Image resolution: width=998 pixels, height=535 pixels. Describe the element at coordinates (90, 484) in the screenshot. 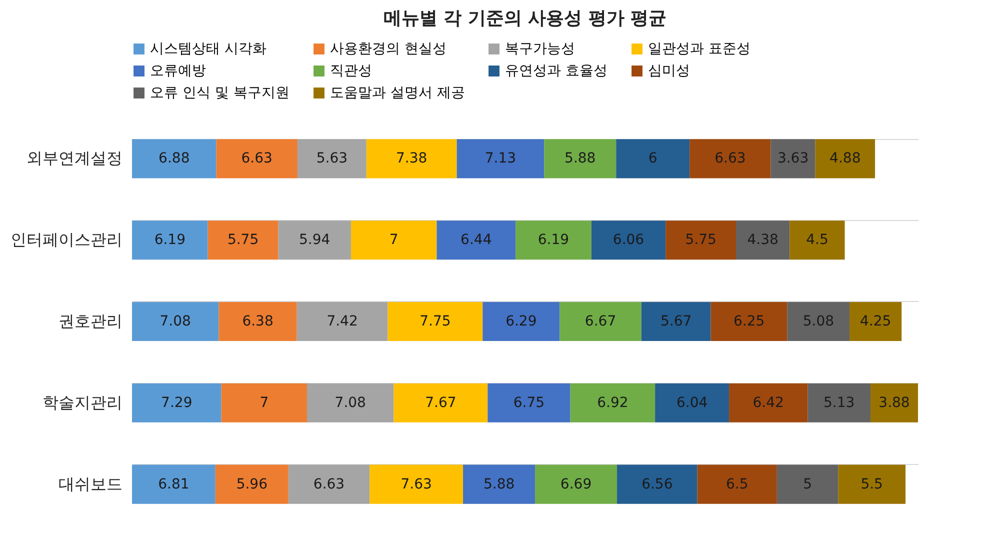

I see `y-tick-label: 대쉬보드` at that location.